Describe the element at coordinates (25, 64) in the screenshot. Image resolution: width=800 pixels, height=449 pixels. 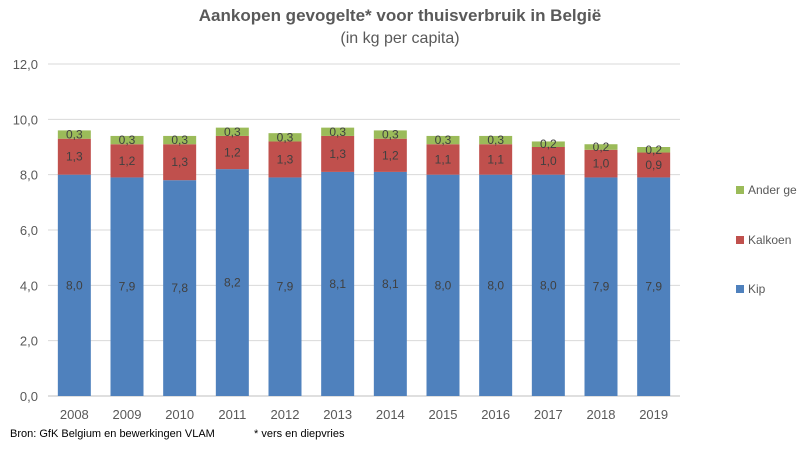
I see `y-tick-label: 12,0` at that location.